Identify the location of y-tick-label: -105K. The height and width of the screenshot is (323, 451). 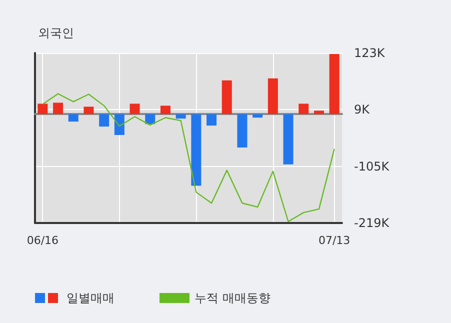
(372, 166).